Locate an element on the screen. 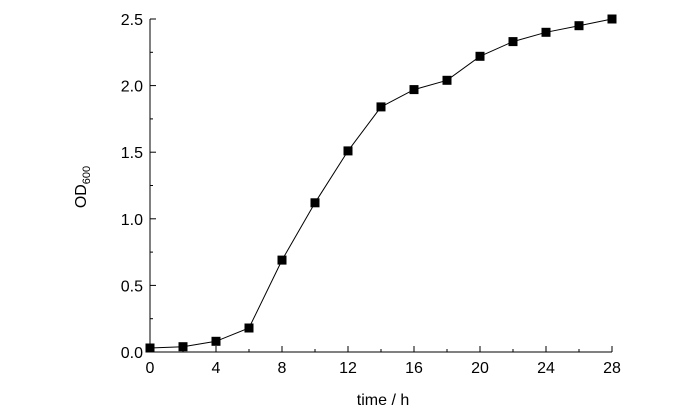  y-axis-title-main: OD is located at coordinates (81, 196).